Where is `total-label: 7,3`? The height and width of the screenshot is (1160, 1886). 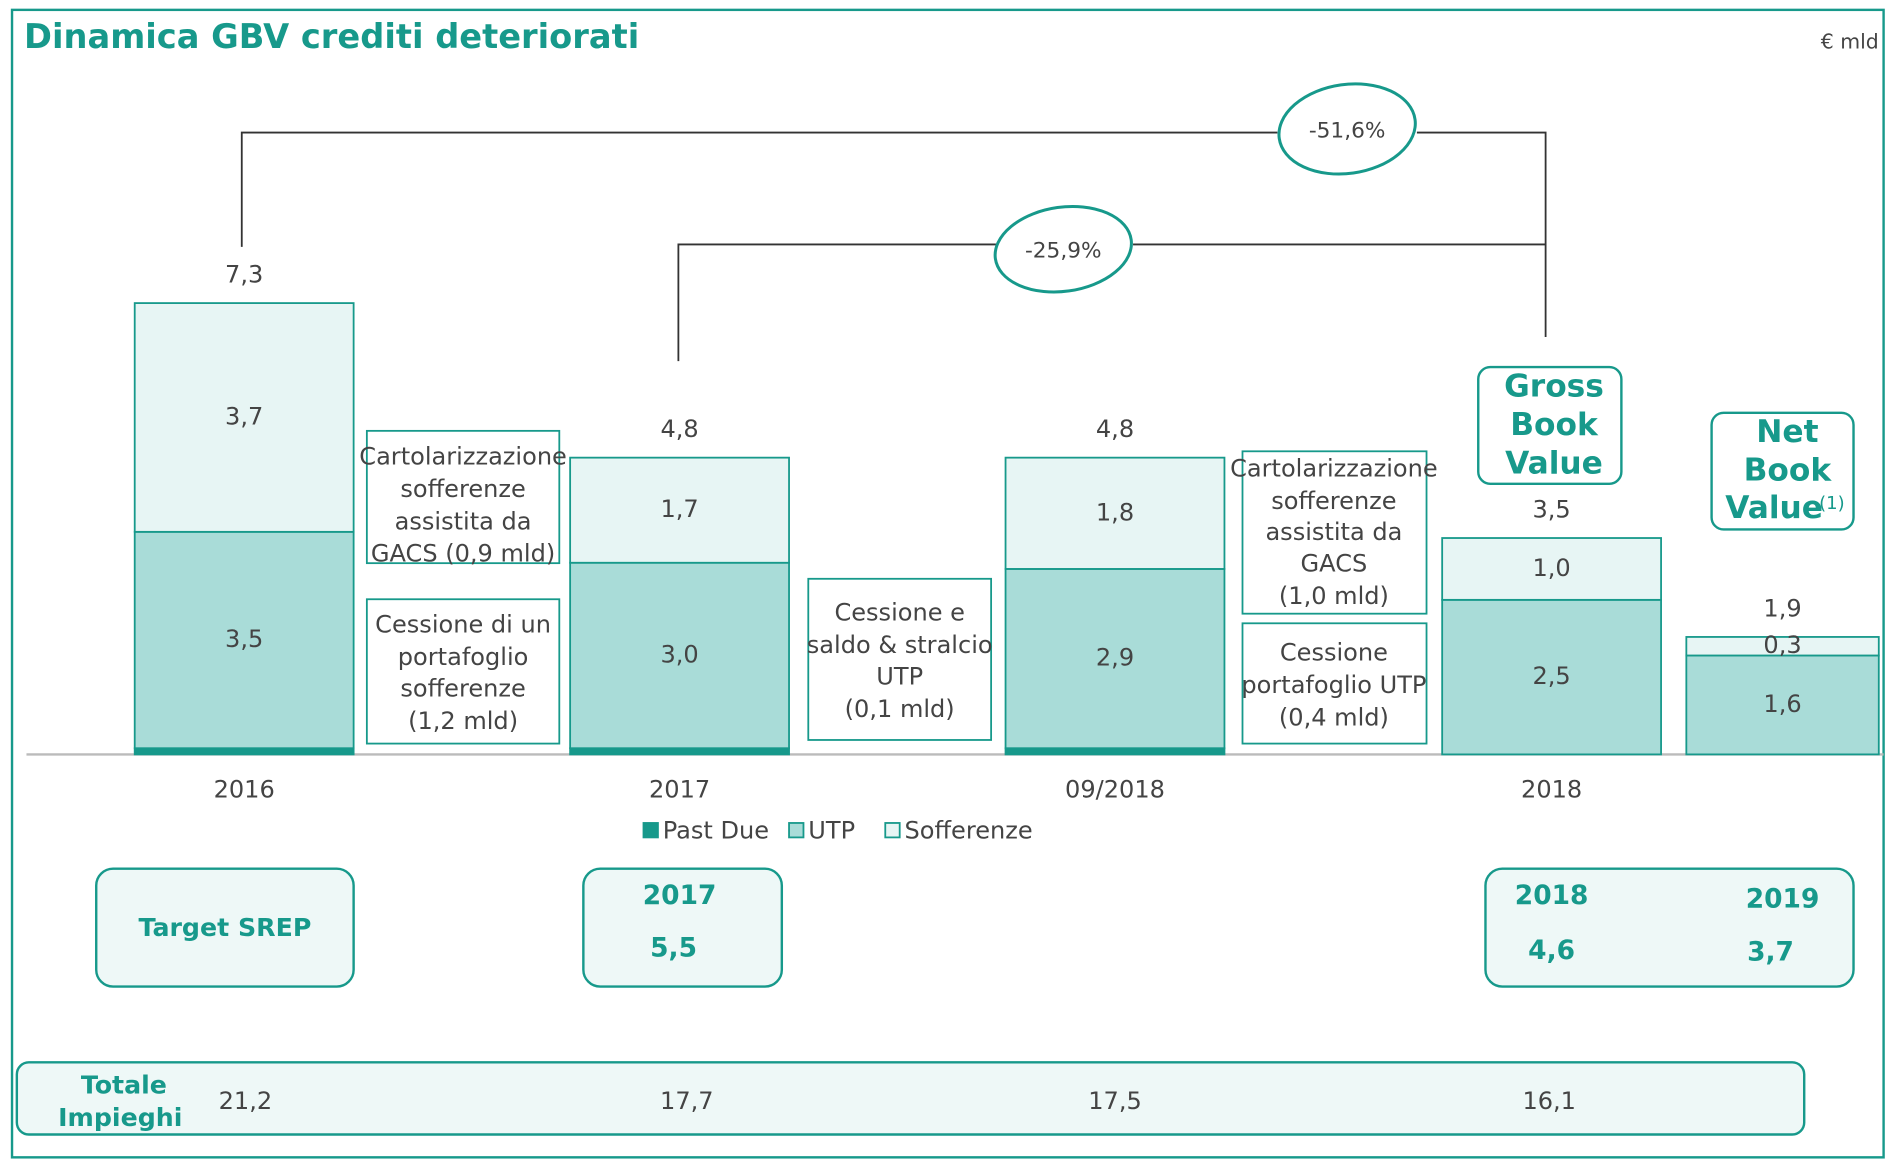
total-label: 7,3 is located at coordinates (244, 274).